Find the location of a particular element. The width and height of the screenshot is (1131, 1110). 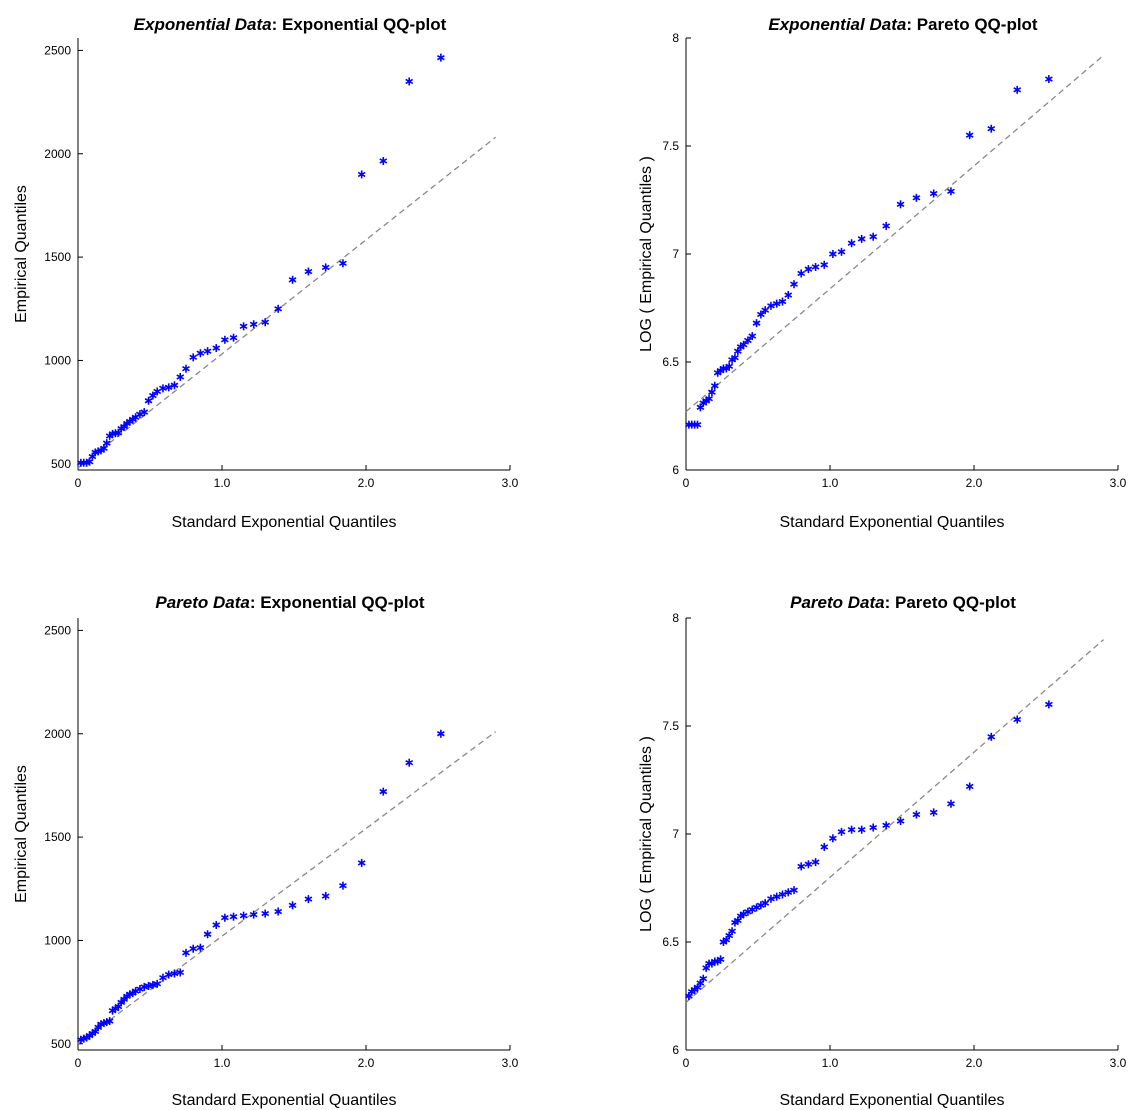

y-axis-label: LOG ( Empirical Quantiles ) is located at coordinates (646, 254).